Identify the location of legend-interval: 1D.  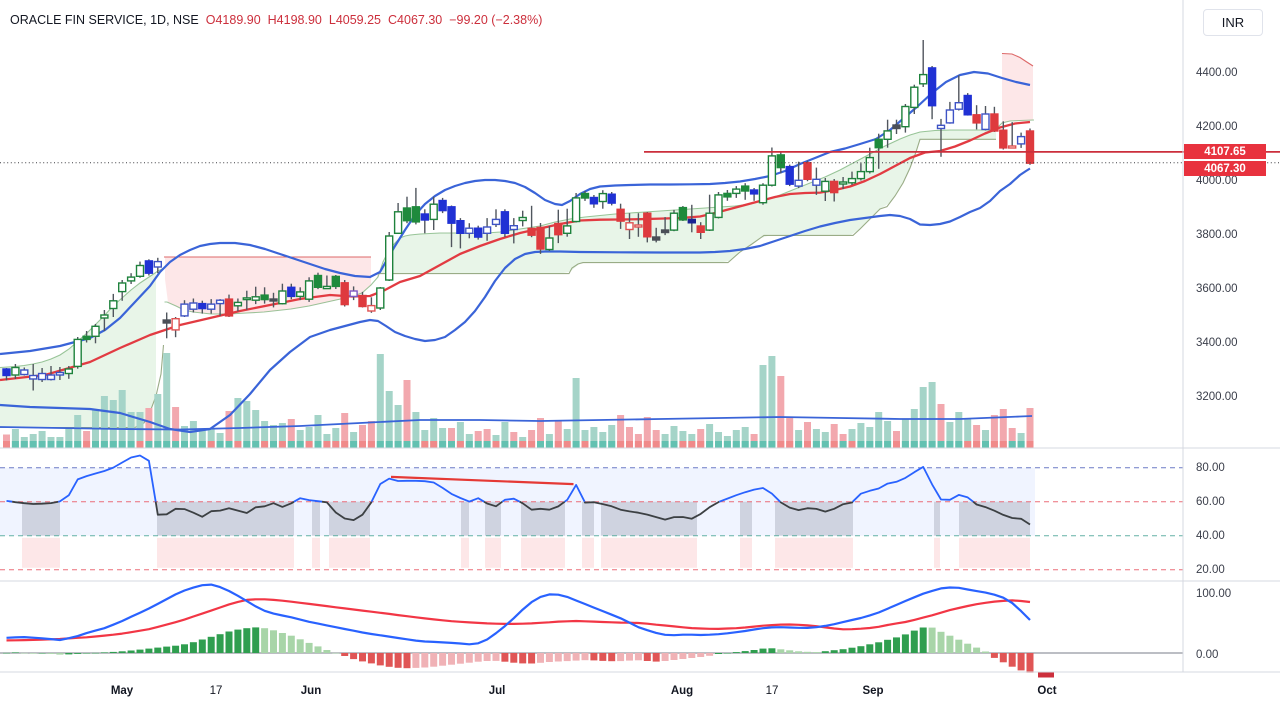
(158, 20).